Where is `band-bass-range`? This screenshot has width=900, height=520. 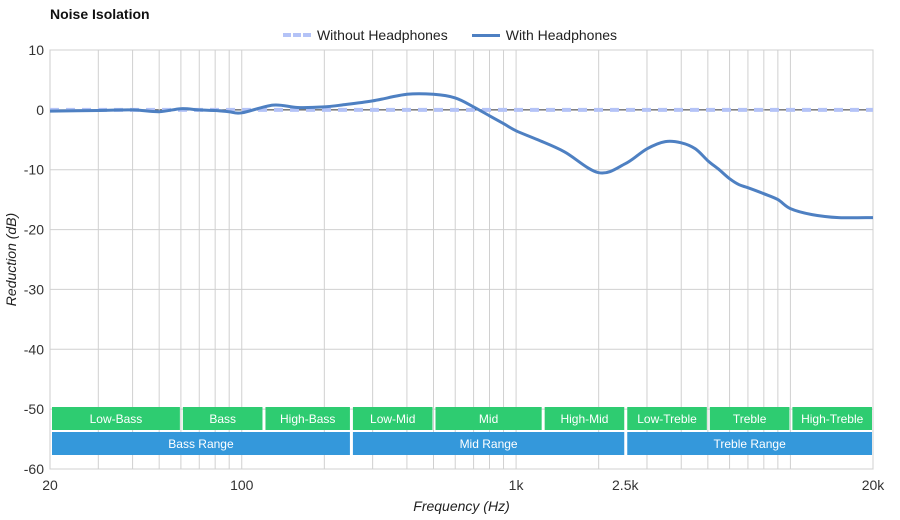 band-bass-range is located at coordinates (201, 443).